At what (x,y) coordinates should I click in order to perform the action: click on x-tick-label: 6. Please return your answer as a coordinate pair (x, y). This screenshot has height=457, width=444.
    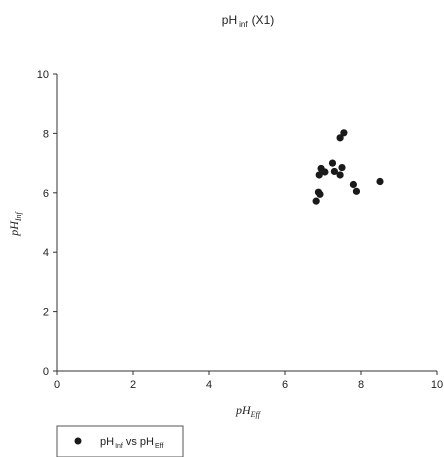
    Looking at the image, I should click on (285, 385).